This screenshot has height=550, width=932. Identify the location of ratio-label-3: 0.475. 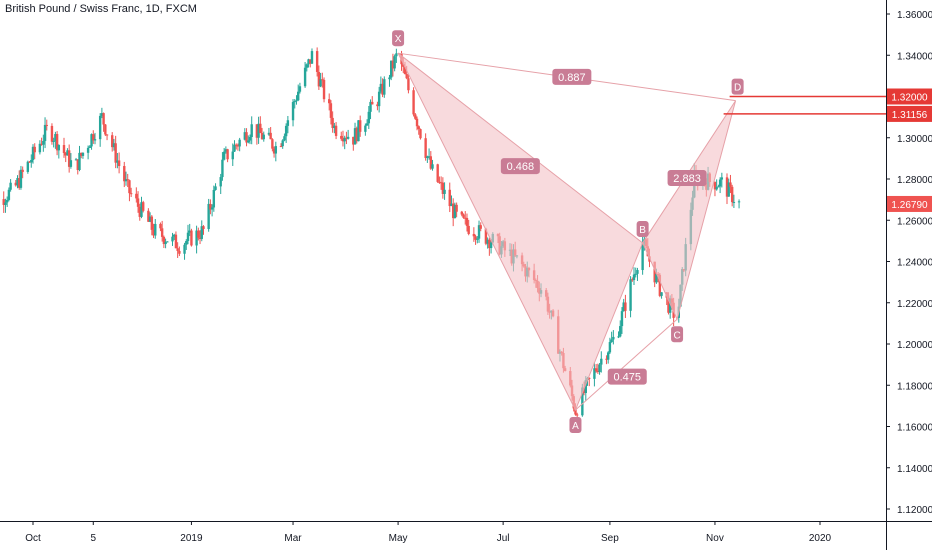
(627, 378).